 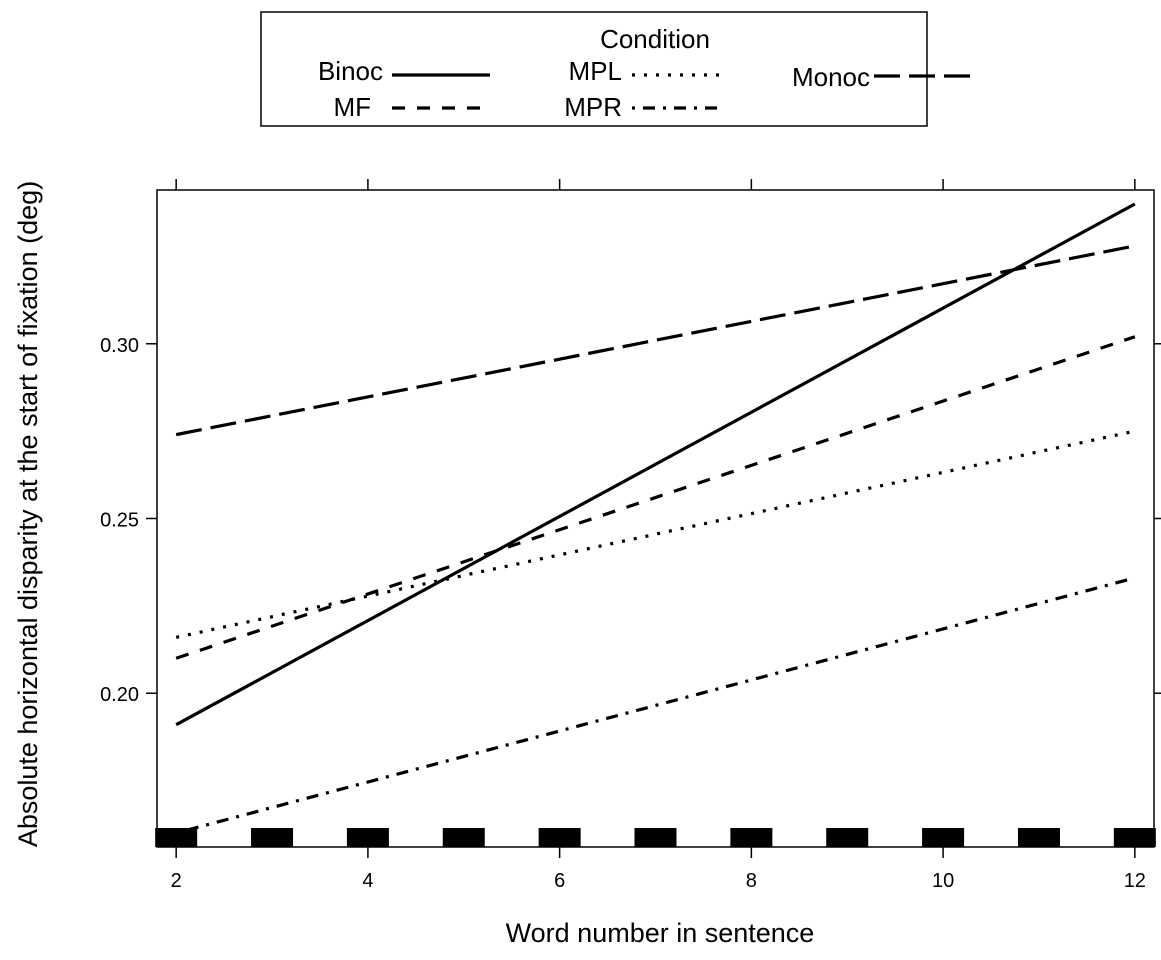 I want to click on rug-marks, so click(x=655, y=837).